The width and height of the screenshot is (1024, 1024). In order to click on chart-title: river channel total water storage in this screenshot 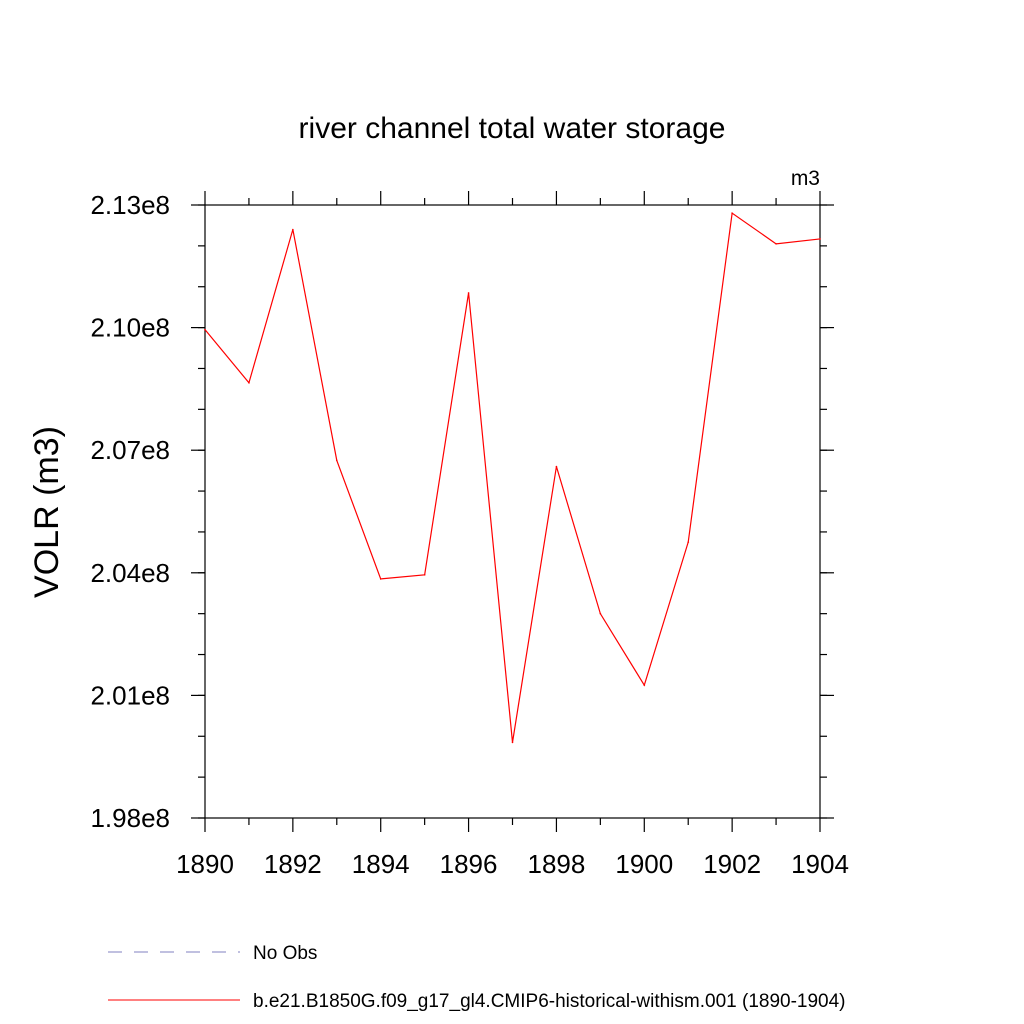, I will do `click(512, 128)`.